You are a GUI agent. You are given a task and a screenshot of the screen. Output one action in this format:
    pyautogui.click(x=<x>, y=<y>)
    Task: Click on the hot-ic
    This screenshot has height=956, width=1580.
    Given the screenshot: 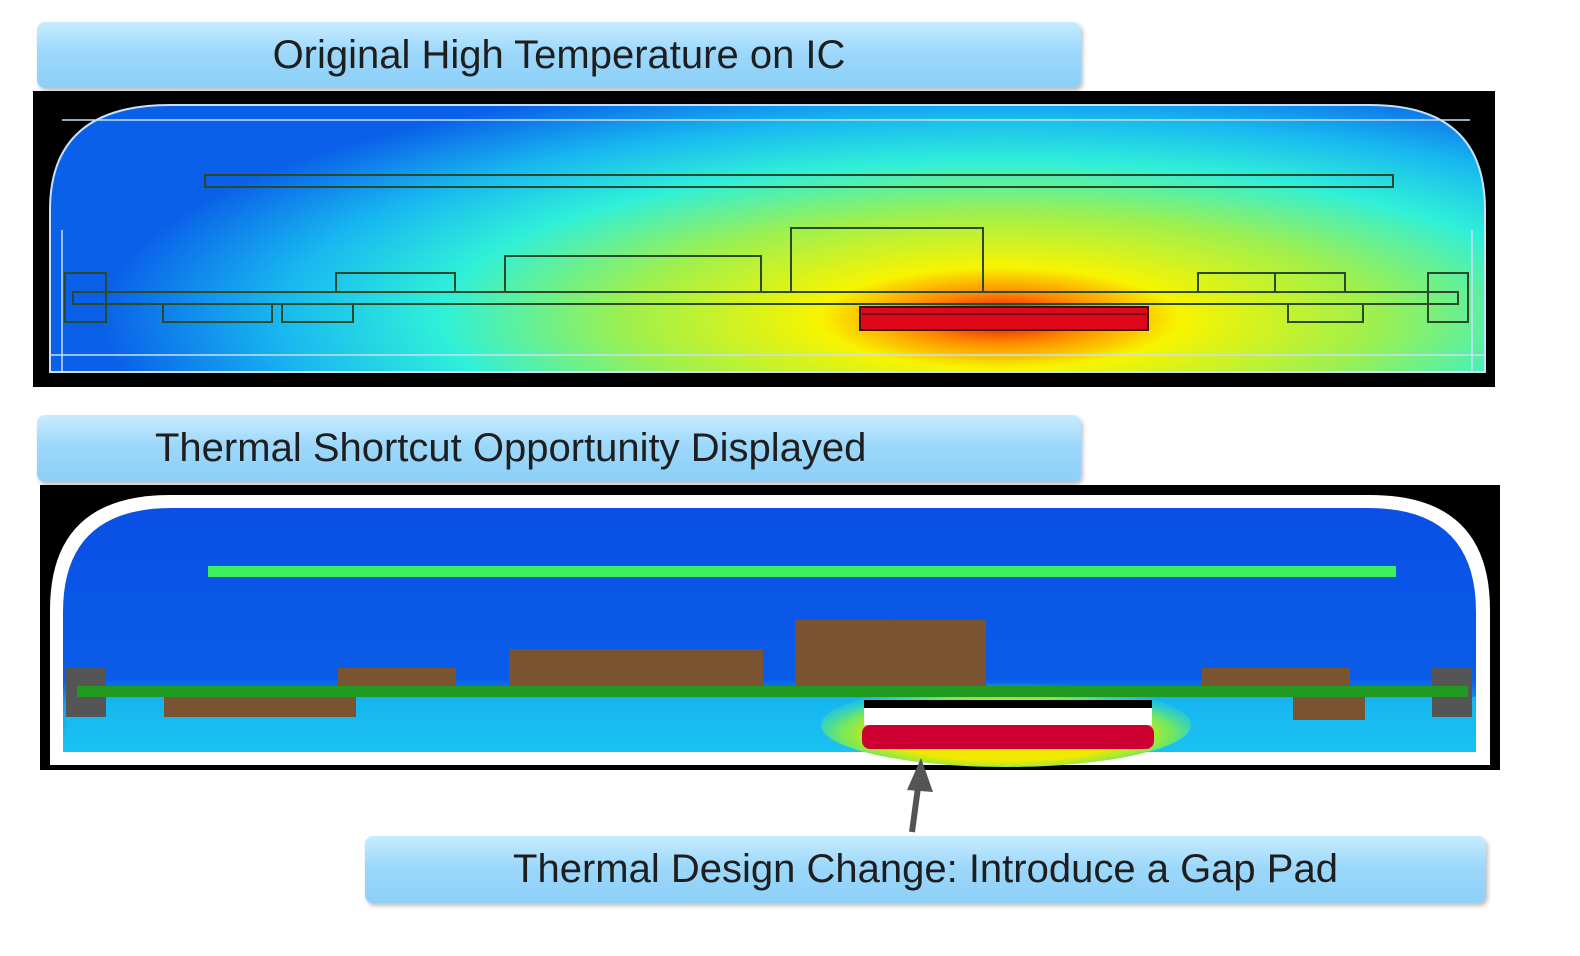 What is the action you would take?
    pyautogui.click(x=1004, y=318)
    